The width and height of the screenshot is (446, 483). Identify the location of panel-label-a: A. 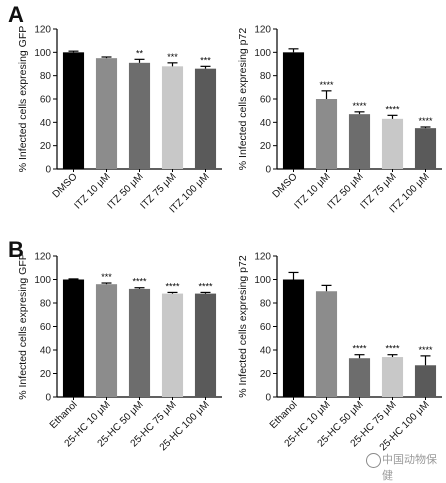
(16, 14).